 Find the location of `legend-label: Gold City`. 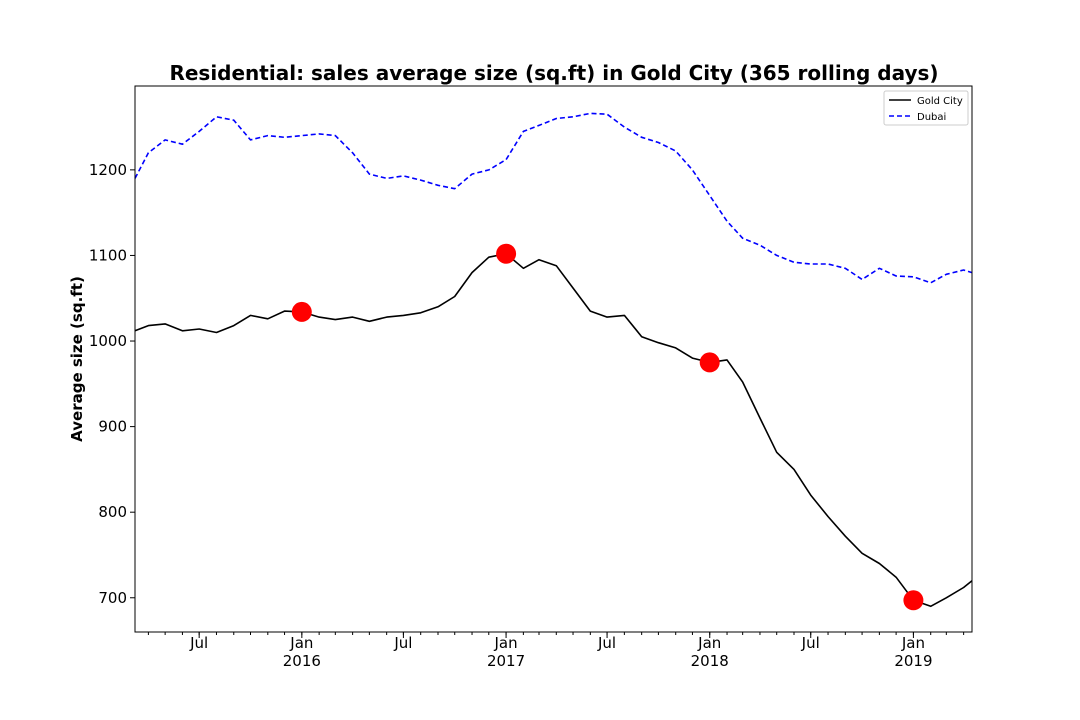

legend-label: Gold City is located at coordinates (940, 101).